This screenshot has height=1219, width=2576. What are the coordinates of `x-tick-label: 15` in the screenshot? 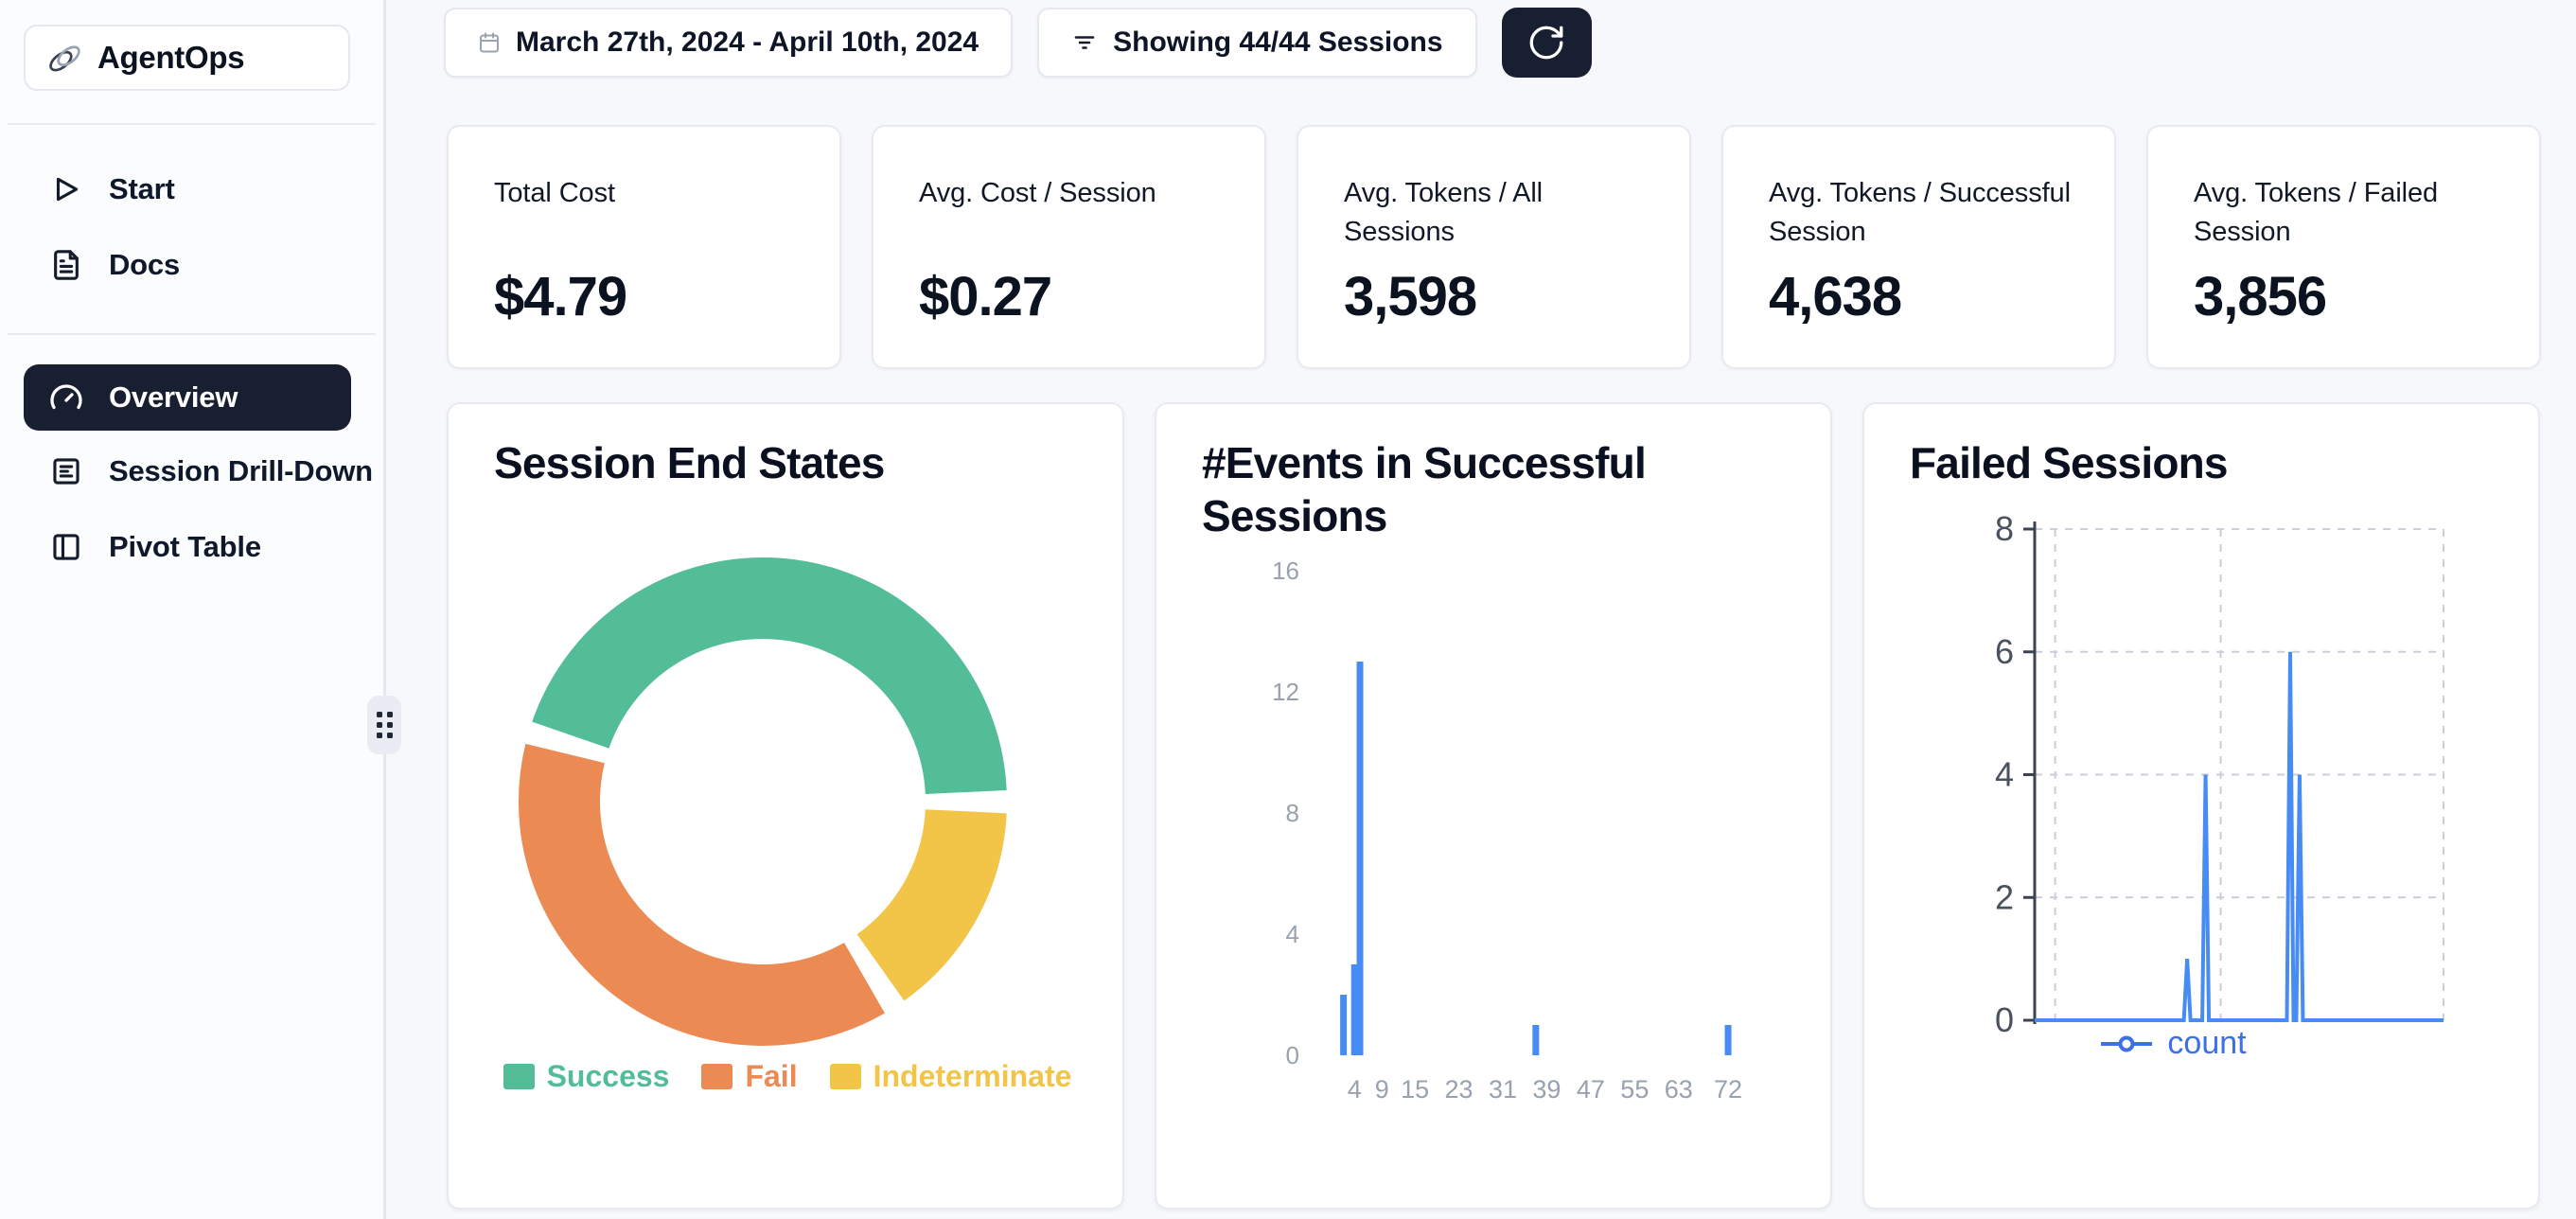 It's located at (1415, 1089).